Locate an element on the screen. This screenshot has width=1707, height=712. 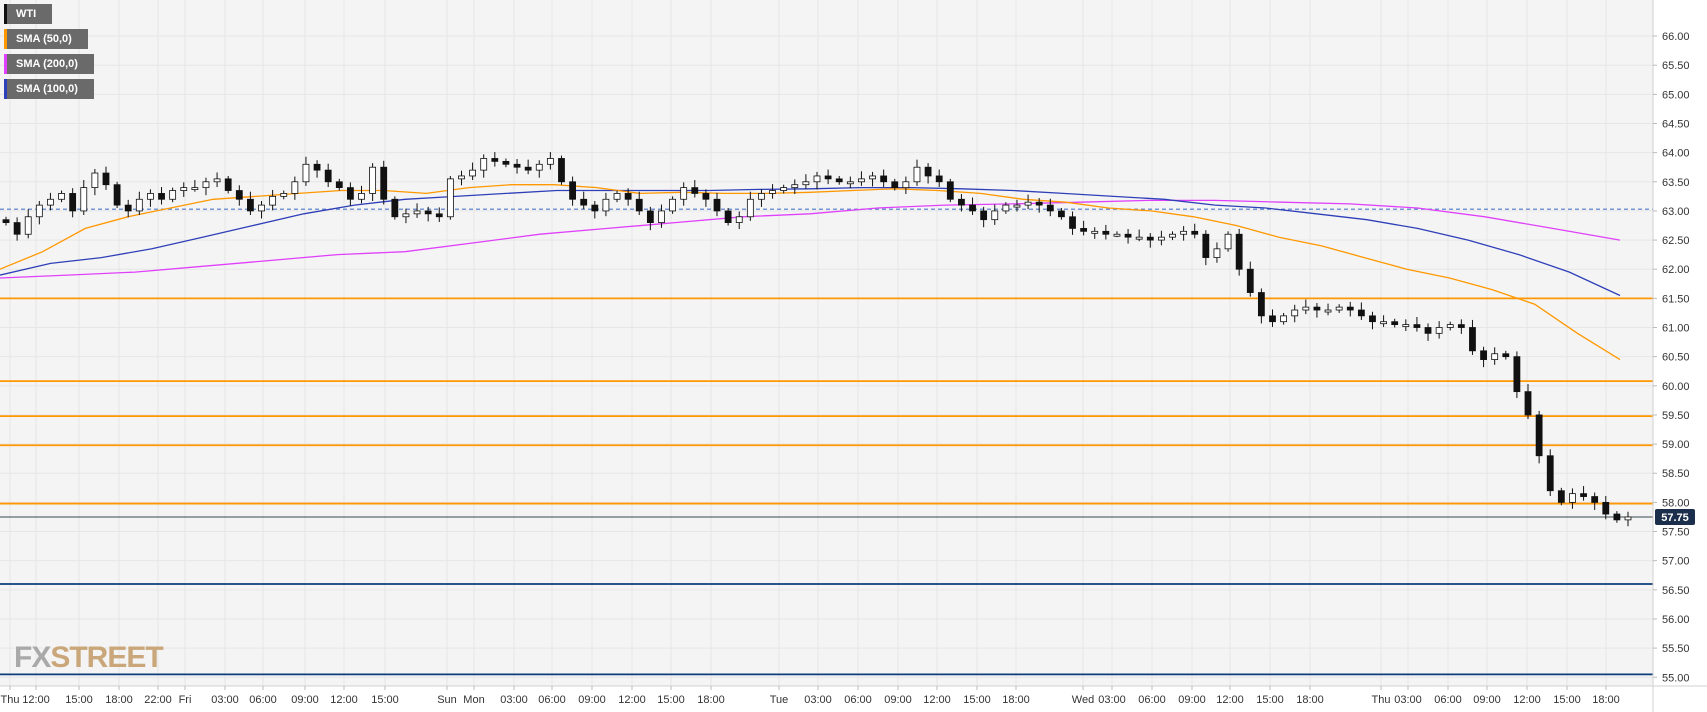
legend-item-sma200: SMA (200,0) is located at coordinates (49, 64).